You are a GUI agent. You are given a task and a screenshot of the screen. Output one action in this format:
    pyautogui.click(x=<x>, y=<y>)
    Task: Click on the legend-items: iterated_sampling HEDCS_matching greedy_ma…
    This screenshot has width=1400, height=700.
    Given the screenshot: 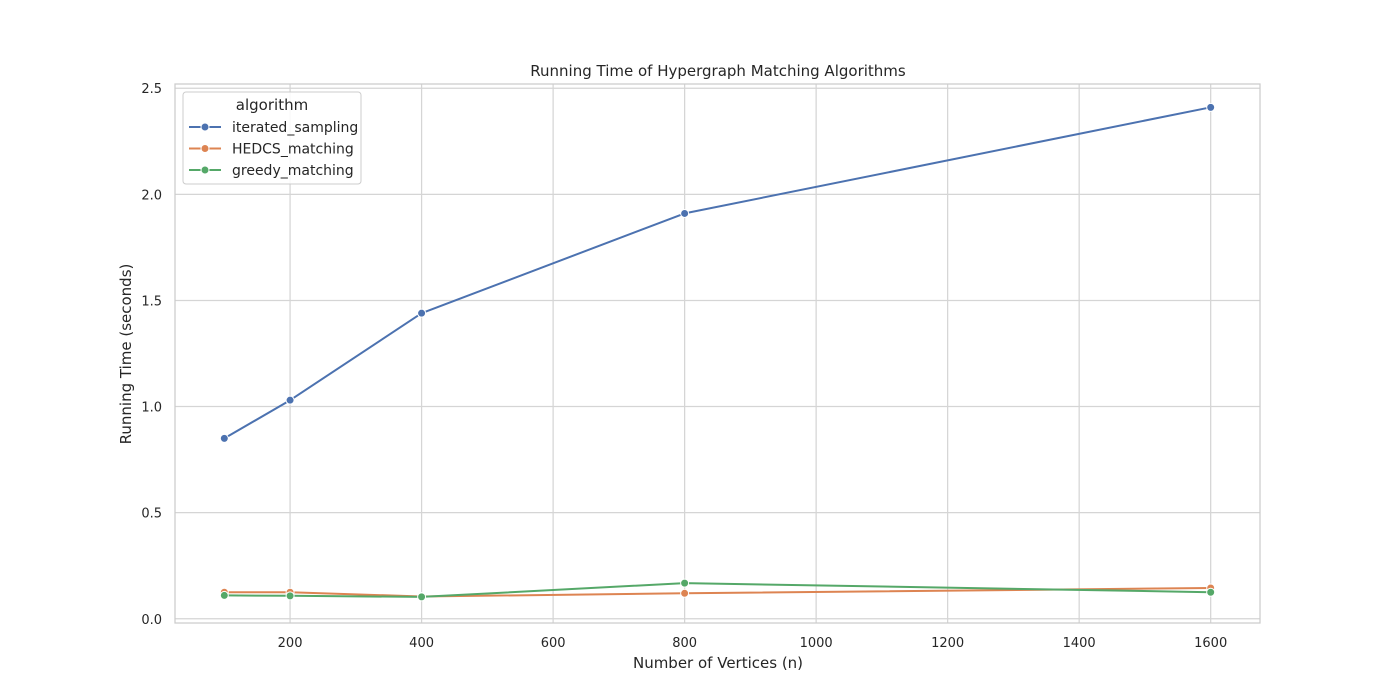 What is the action you would take?
    pyautogui.click(x=273, y=149)
    